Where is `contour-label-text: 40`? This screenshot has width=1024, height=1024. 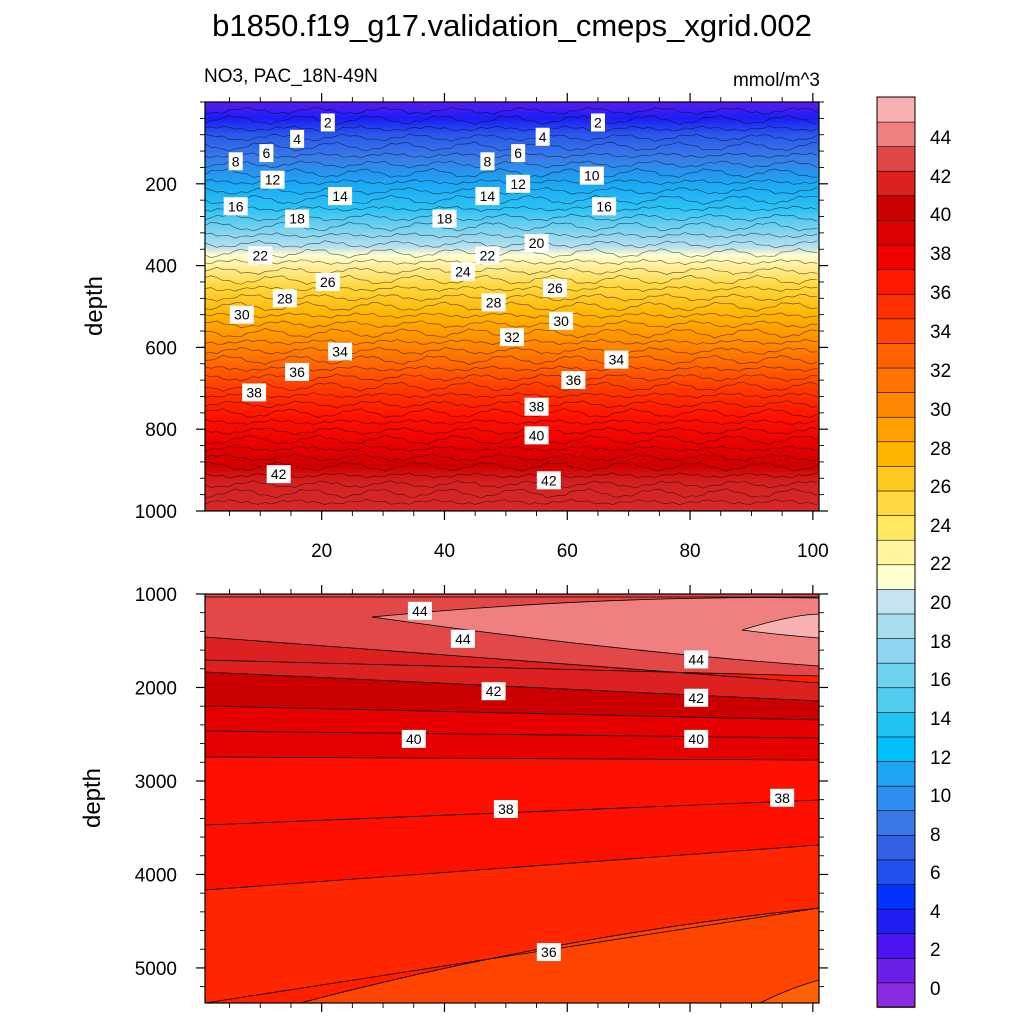 contour-label-text: 40 is located at coordinates (696, 739).